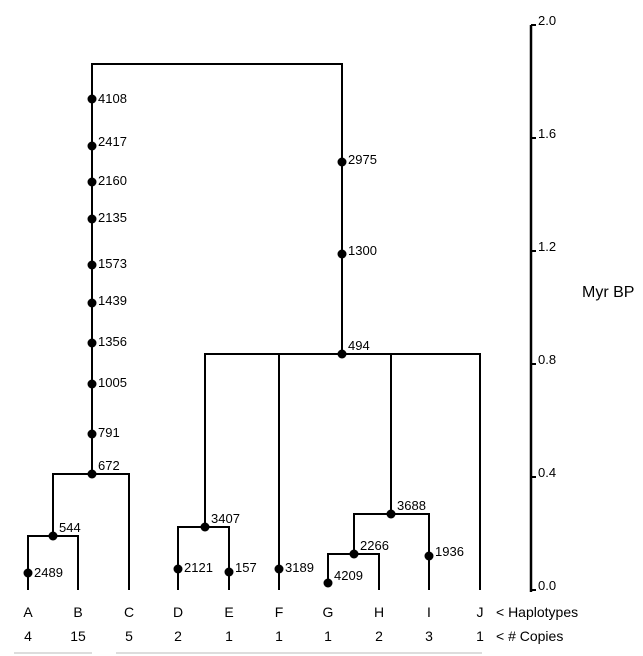 This screenshot has height=656, width=643. What do you see at coordinates (379, 612) in the screenshot?
I see `haplotype-label: H` at bounding box center [379, 612].